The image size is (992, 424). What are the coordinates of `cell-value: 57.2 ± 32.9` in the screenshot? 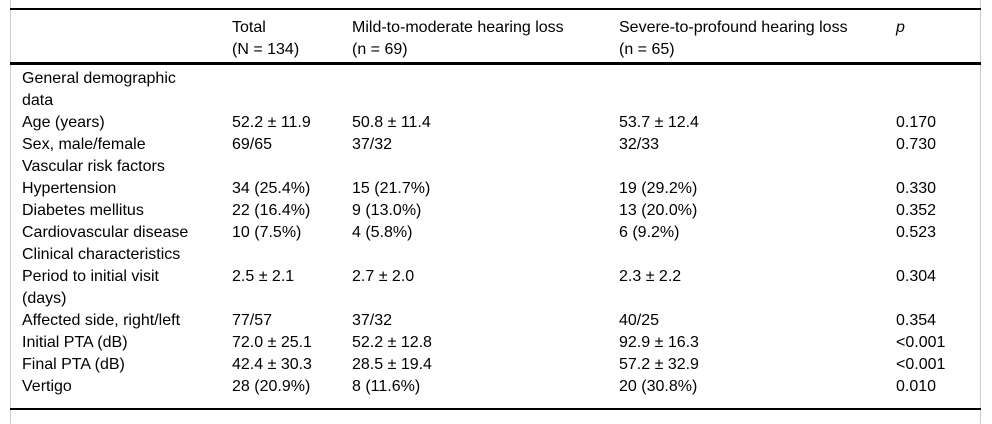 It's located at (659, 364).